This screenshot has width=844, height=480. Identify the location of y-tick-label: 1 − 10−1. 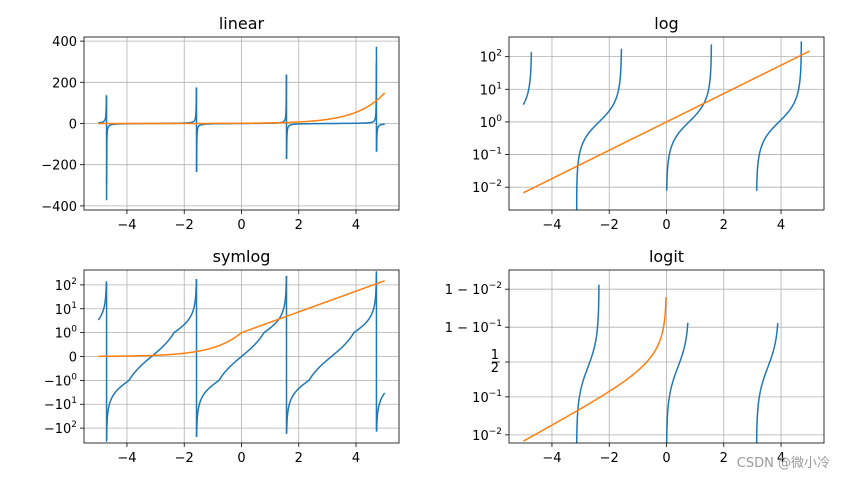
(473, 327).